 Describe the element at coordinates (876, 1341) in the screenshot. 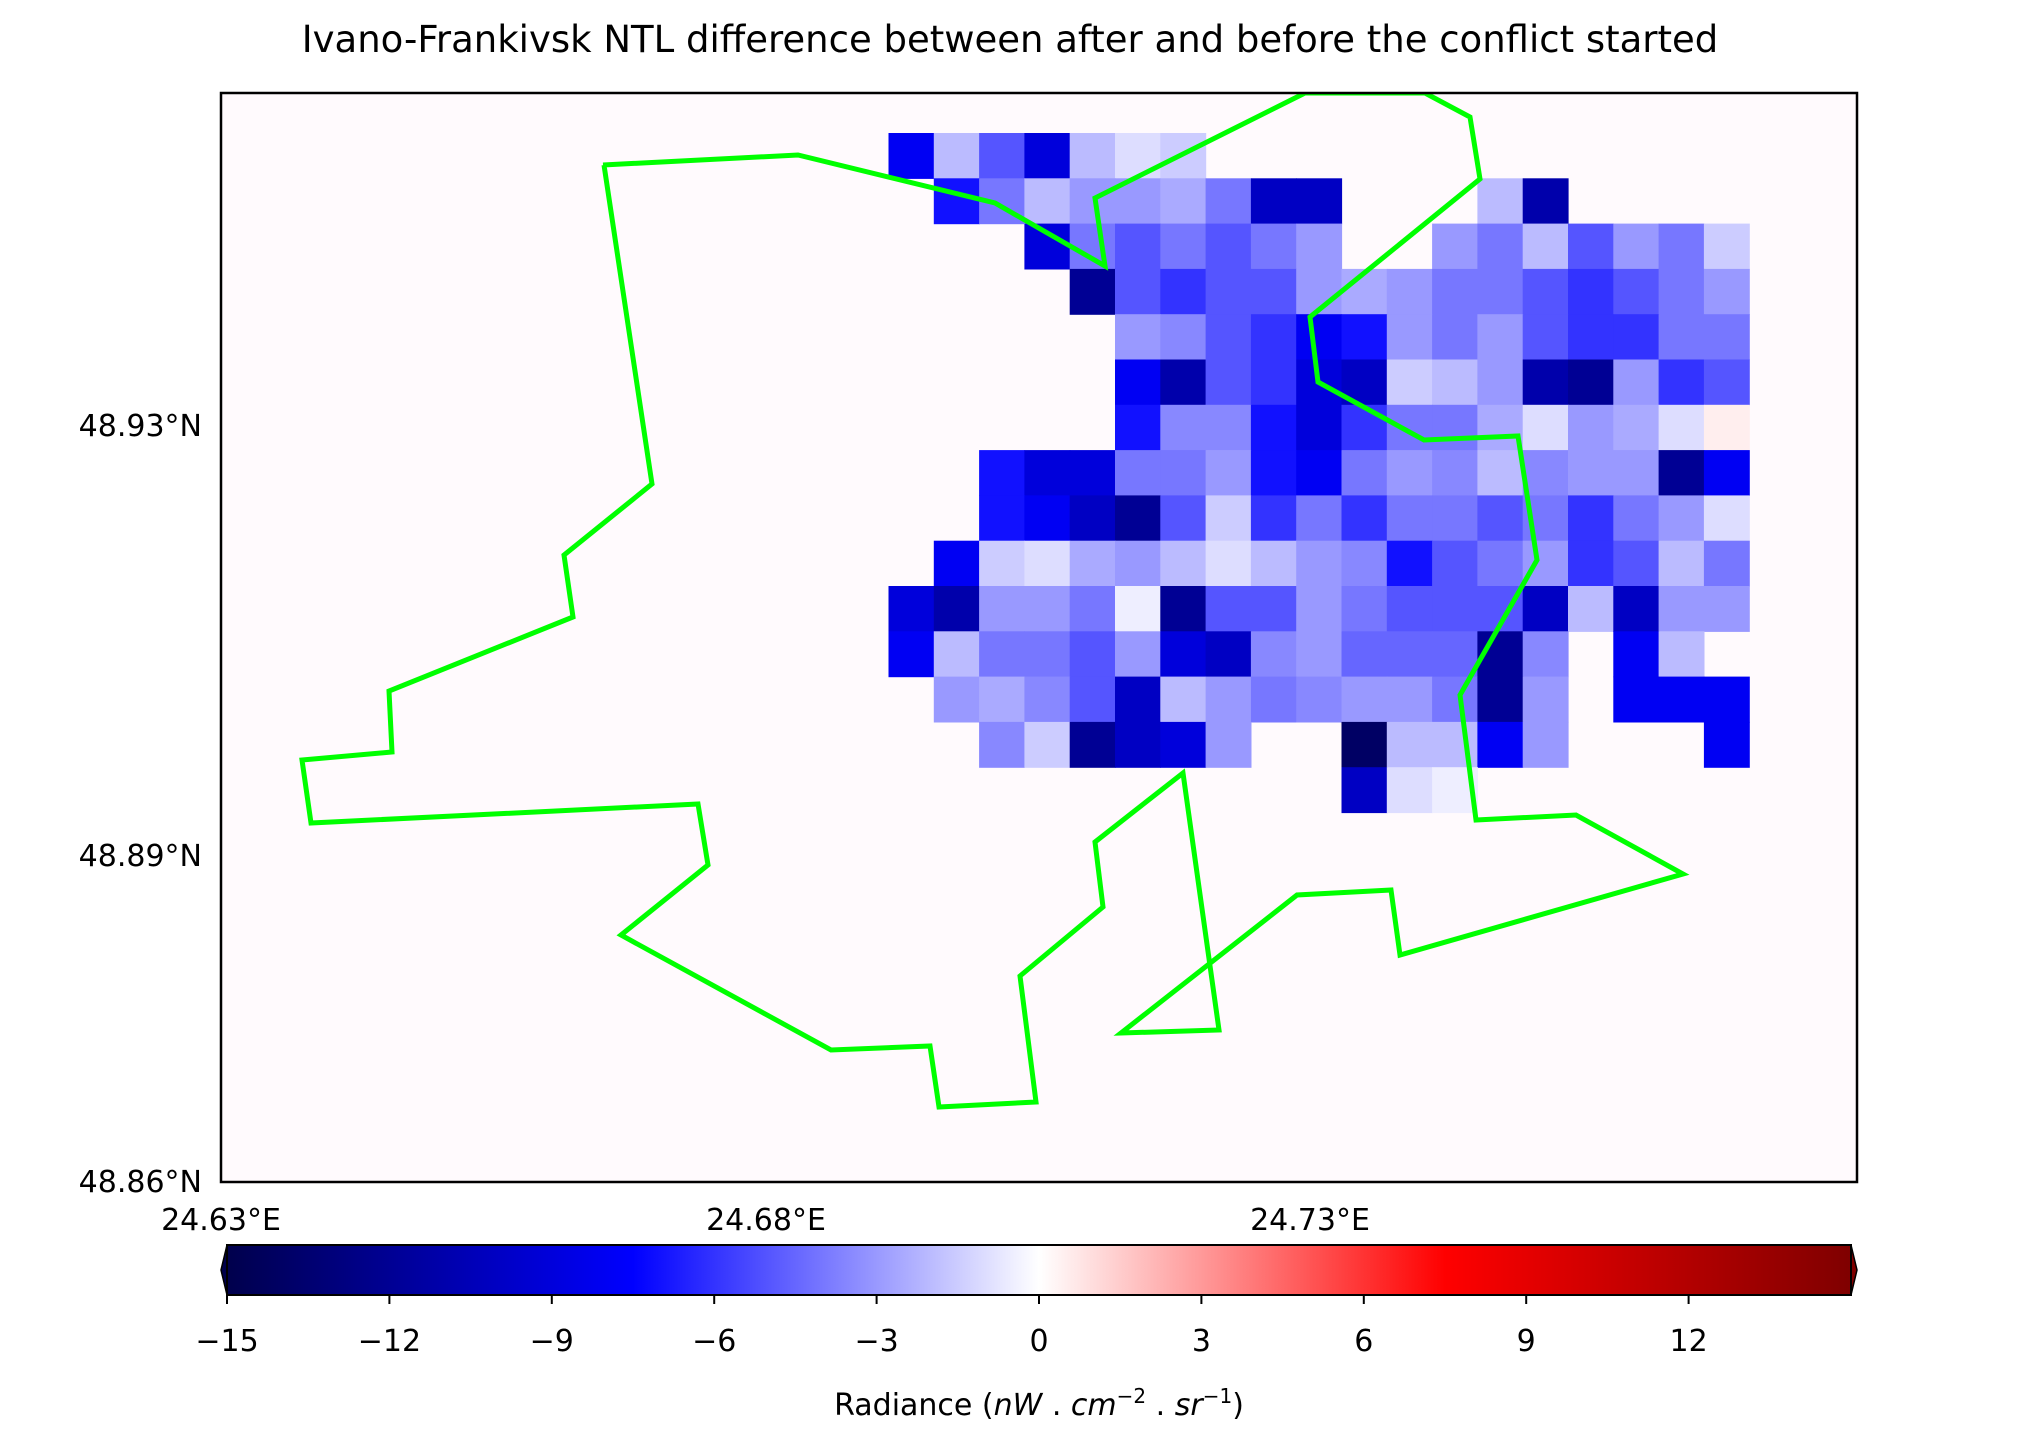

I see `colorbar-tick-label: −3` at that location.